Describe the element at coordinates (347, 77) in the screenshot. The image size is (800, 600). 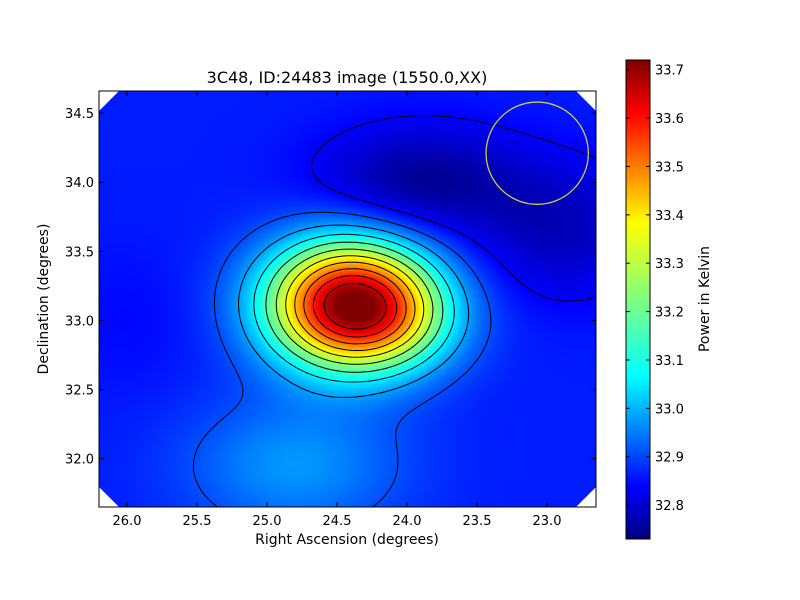
I see `chart-title: 3C48, ID:24483 image (1550.0,XX)` at that location.